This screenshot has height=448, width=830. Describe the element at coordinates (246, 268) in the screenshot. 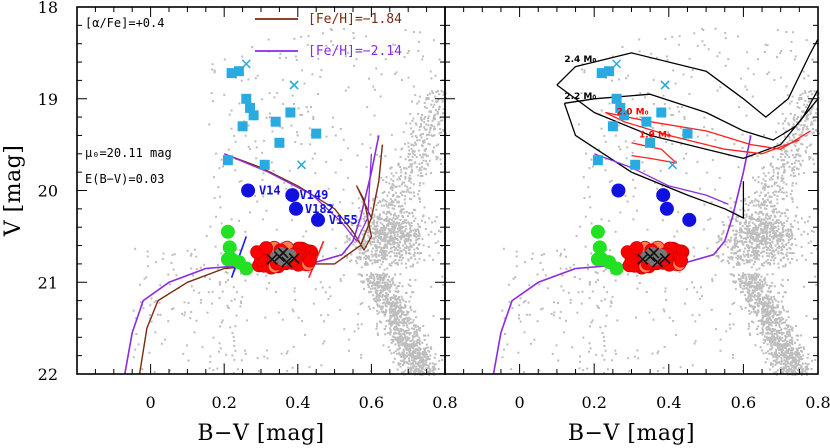

I see `hb-green-star` at that location.